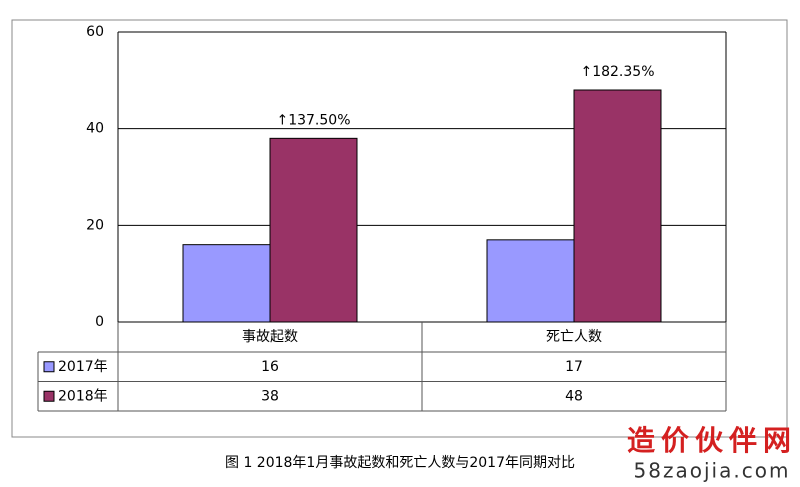 This screenshot has height=487, width=800. What do you see at coordinates (617, 72) in the screenshot?
I see `annotation: ↑182.35%` at bounding box center [617, 72].